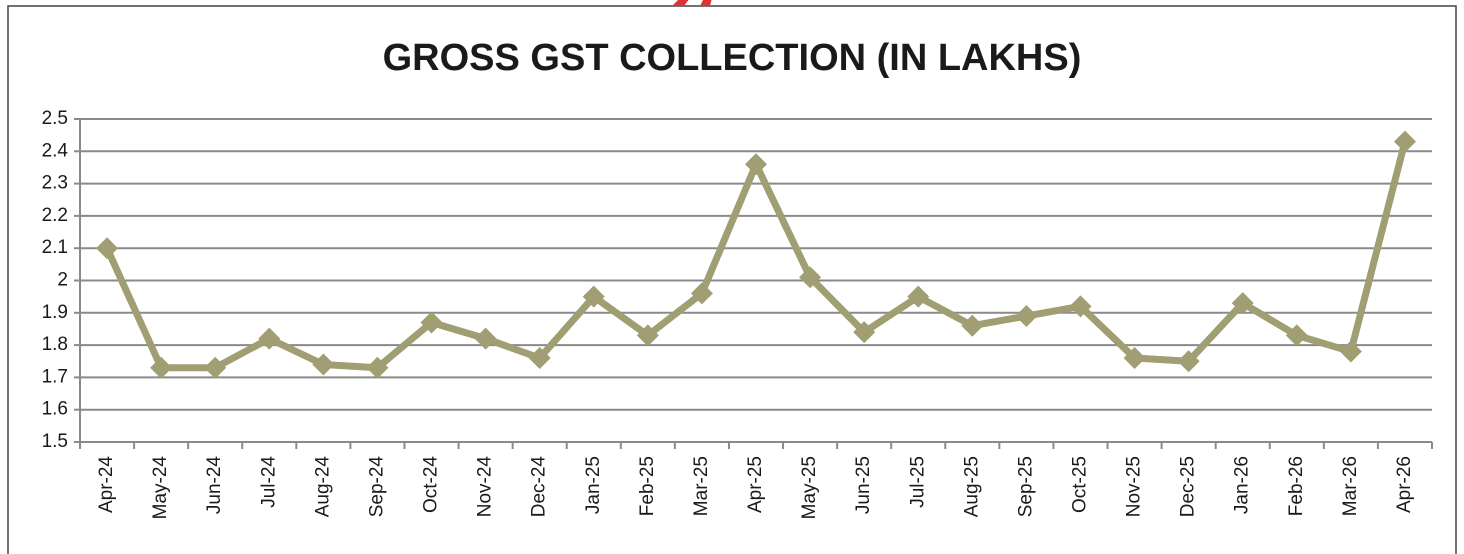 The image size is (1464, 554). Describe the element at coordinates (1242, 485) in the screenshot. I see `x-tick-label: Jan-26` at that location.